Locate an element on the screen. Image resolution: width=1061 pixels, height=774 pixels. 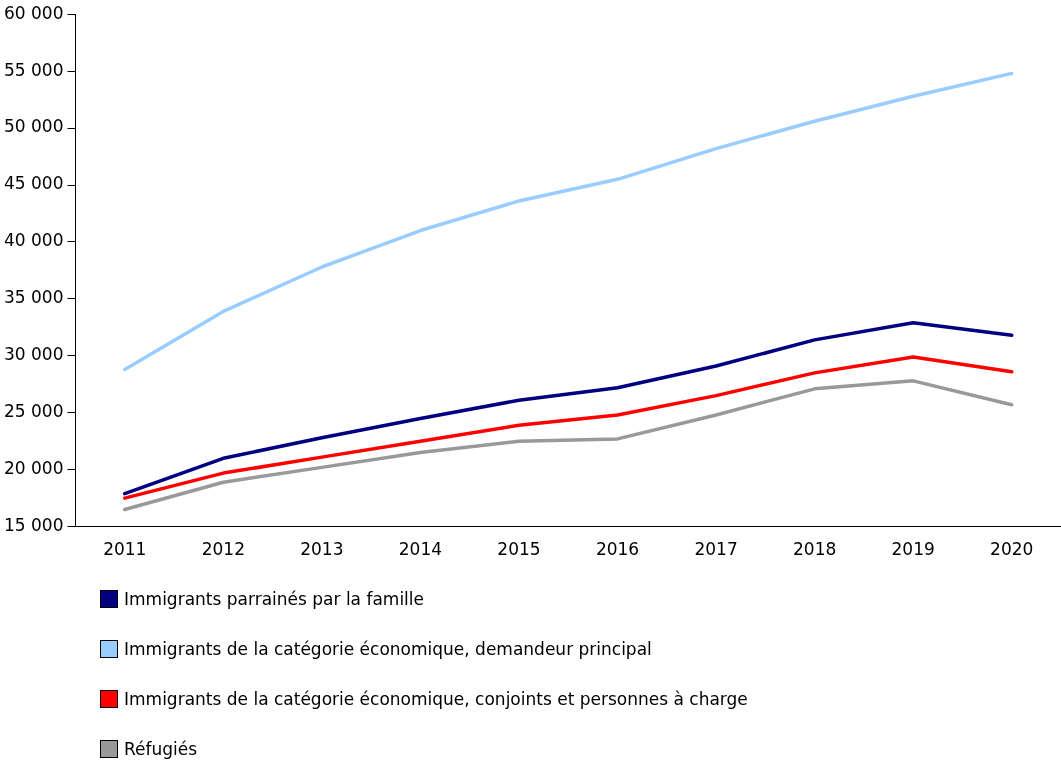
legend-label: Immigrants de la catégorie économique, conjoints et personnes à charge is located at coordinates (436, 699).